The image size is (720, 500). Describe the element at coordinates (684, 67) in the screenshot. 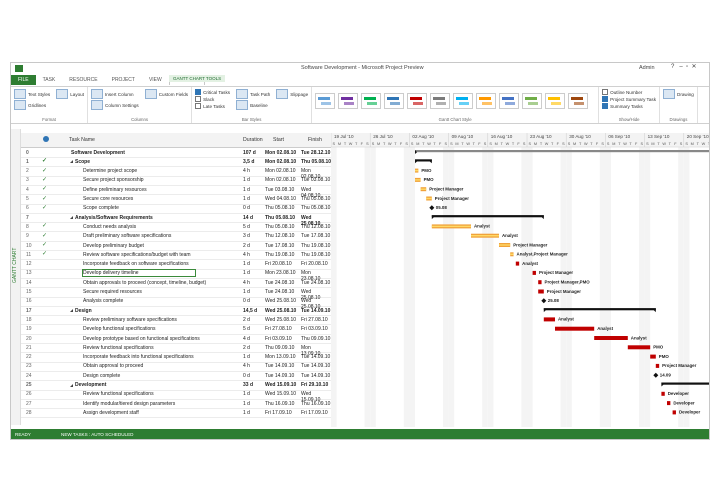

I see `window-controls: ? – ▫ ✕` at that location.